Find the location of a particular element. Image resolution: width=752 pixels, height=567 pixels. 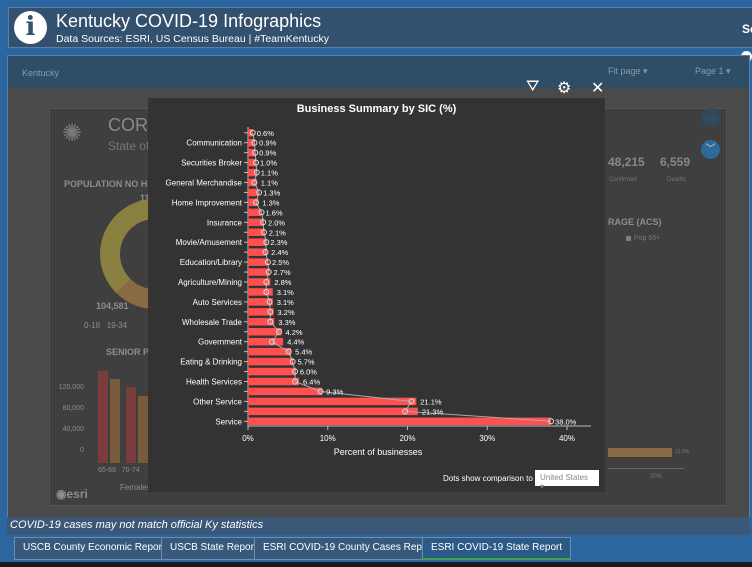

data-label: 2.8% is located at coordinates (282, 282).